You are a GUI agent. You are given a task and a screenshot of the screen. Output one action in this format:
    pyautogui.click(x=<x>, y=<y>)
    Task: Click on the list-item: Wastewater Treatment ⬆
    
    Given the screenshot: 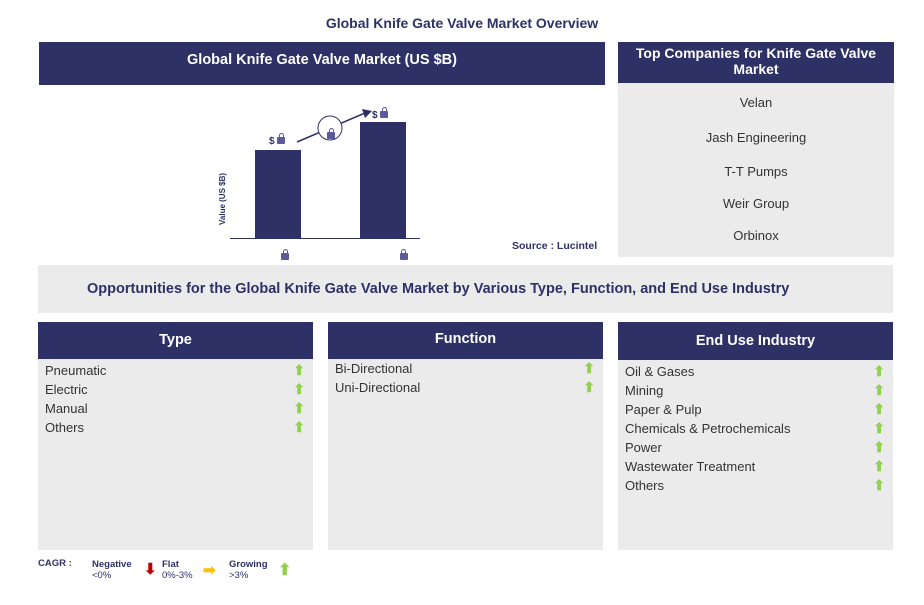 What is the action you would take?
    pyautogui.click(x=755, y=466)
    